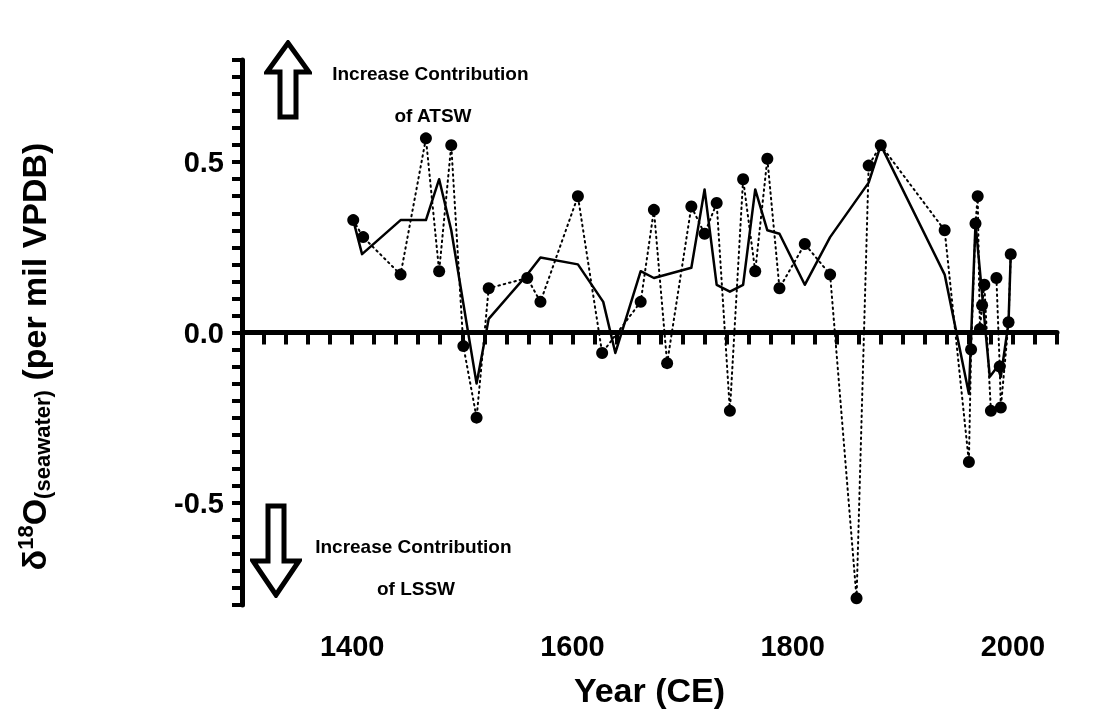 The width and height of the screenshot is (1105, 713). Describe the element at coordinates (33, 356) in the screenshot. I see `y-axis-title: δ18O(seawater) (per mil VPDB)` at that location.